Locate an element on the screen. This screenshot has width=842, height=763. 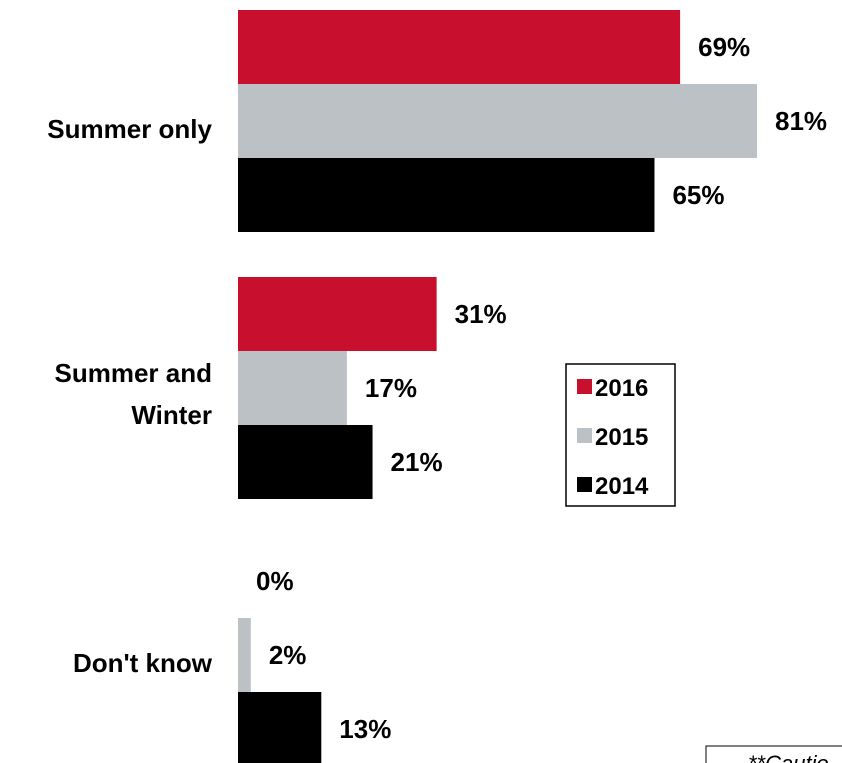
legend: 2016 2015 2014 is located at coordinates (620, 435).